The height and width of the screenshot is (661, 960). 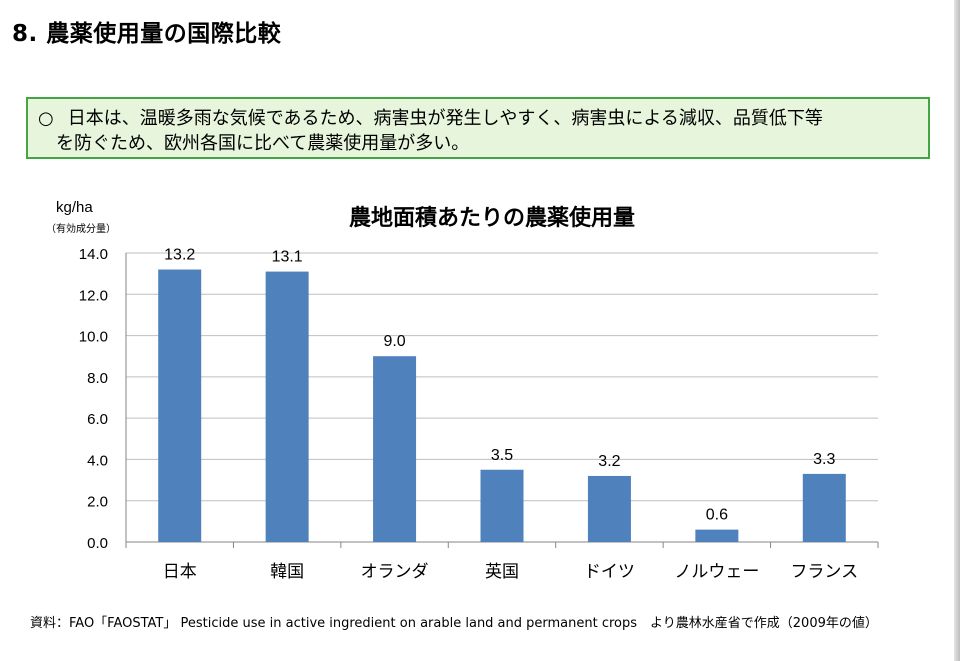 What do you see at coordinates (97, 543) in the screenshot?
I see `y-tick-label: 0.0` at bounding box center [97, 543].